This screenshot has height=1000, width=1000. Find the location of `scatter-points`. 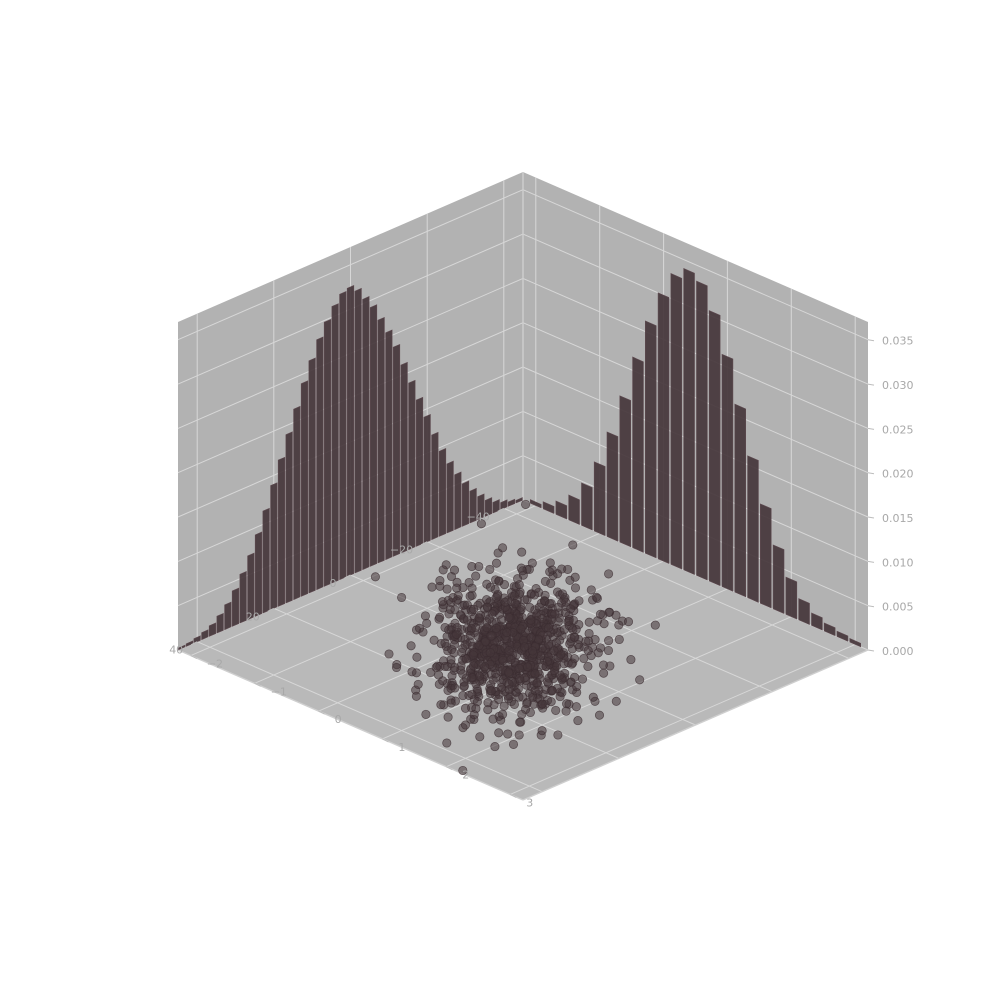

scatter-points is located at coordinates (515, 637).